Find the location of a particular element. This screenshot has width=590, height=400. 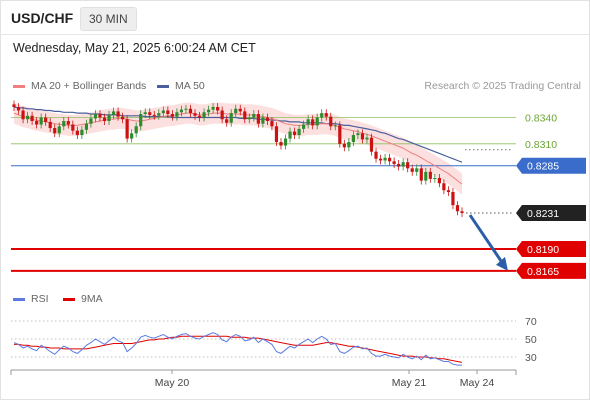

rsi-tick-50: 50 is located at coordinates (531, 340).